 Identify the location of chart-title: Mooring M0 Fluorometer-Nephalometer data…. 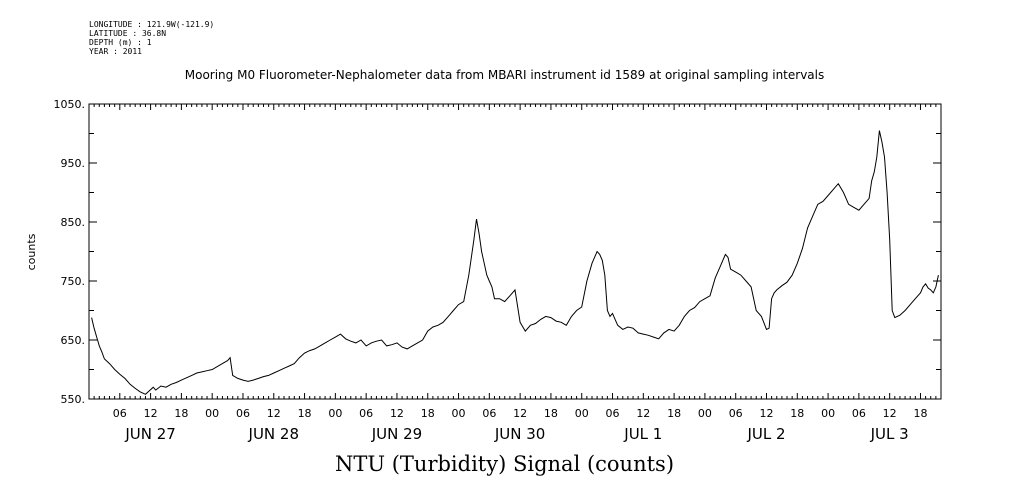
(504, 75).